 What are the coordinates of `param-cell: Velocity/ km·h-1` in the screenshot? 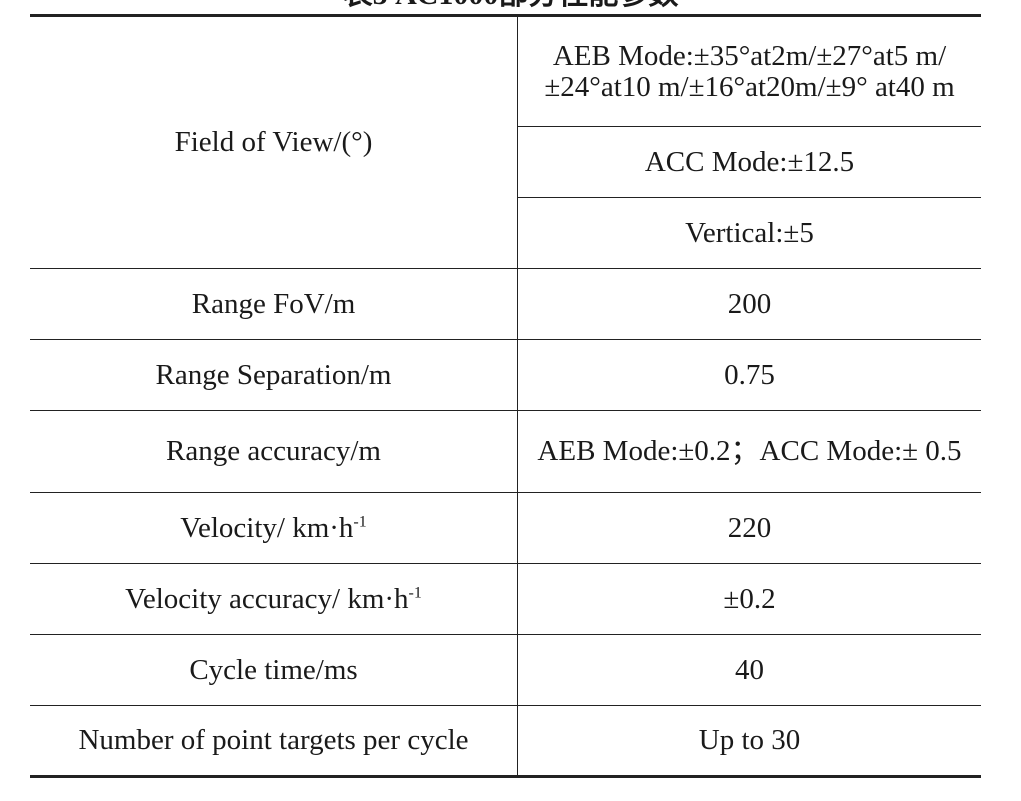 It's located at (274, 528).